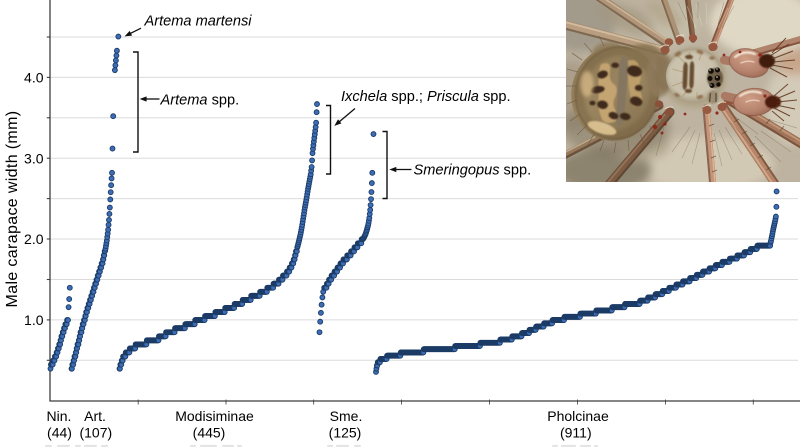  Describe the element at coordinates (59, 416) in the screenshot. I see `svg-text: Nin.` at that location.